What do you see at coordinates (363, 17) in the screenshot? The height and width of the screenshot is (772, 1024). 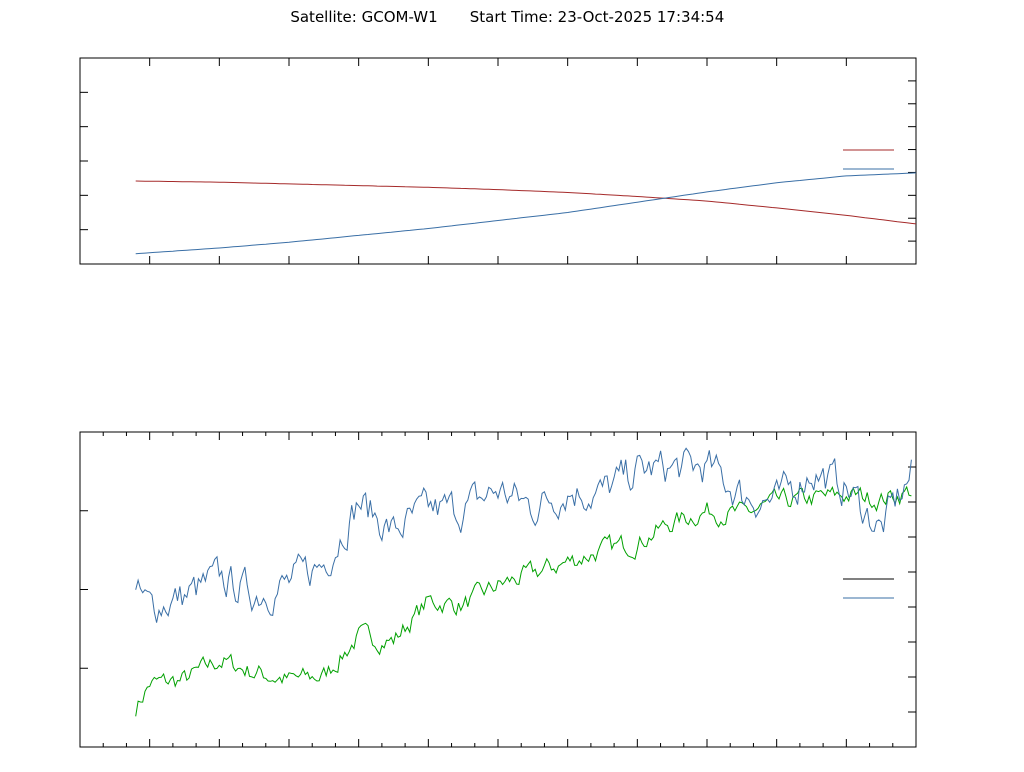 I see `header-satellite: Satellite: GCOM-W1` at bounding box center [363, 17].